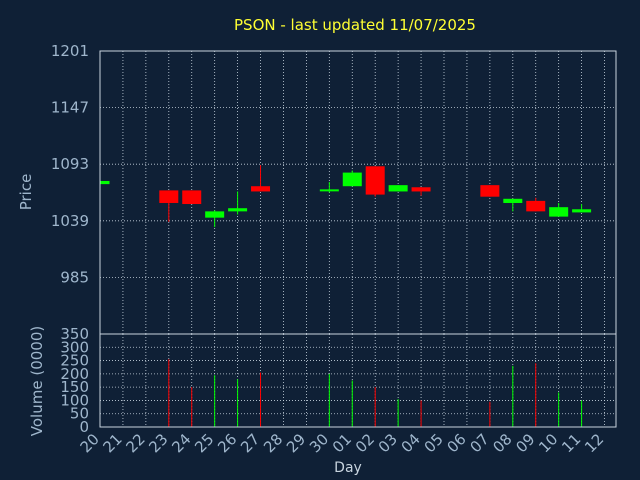  Describe the element at coordinates (26, 192) in the screenshot. I see `price-axis-label: Price` at that location.